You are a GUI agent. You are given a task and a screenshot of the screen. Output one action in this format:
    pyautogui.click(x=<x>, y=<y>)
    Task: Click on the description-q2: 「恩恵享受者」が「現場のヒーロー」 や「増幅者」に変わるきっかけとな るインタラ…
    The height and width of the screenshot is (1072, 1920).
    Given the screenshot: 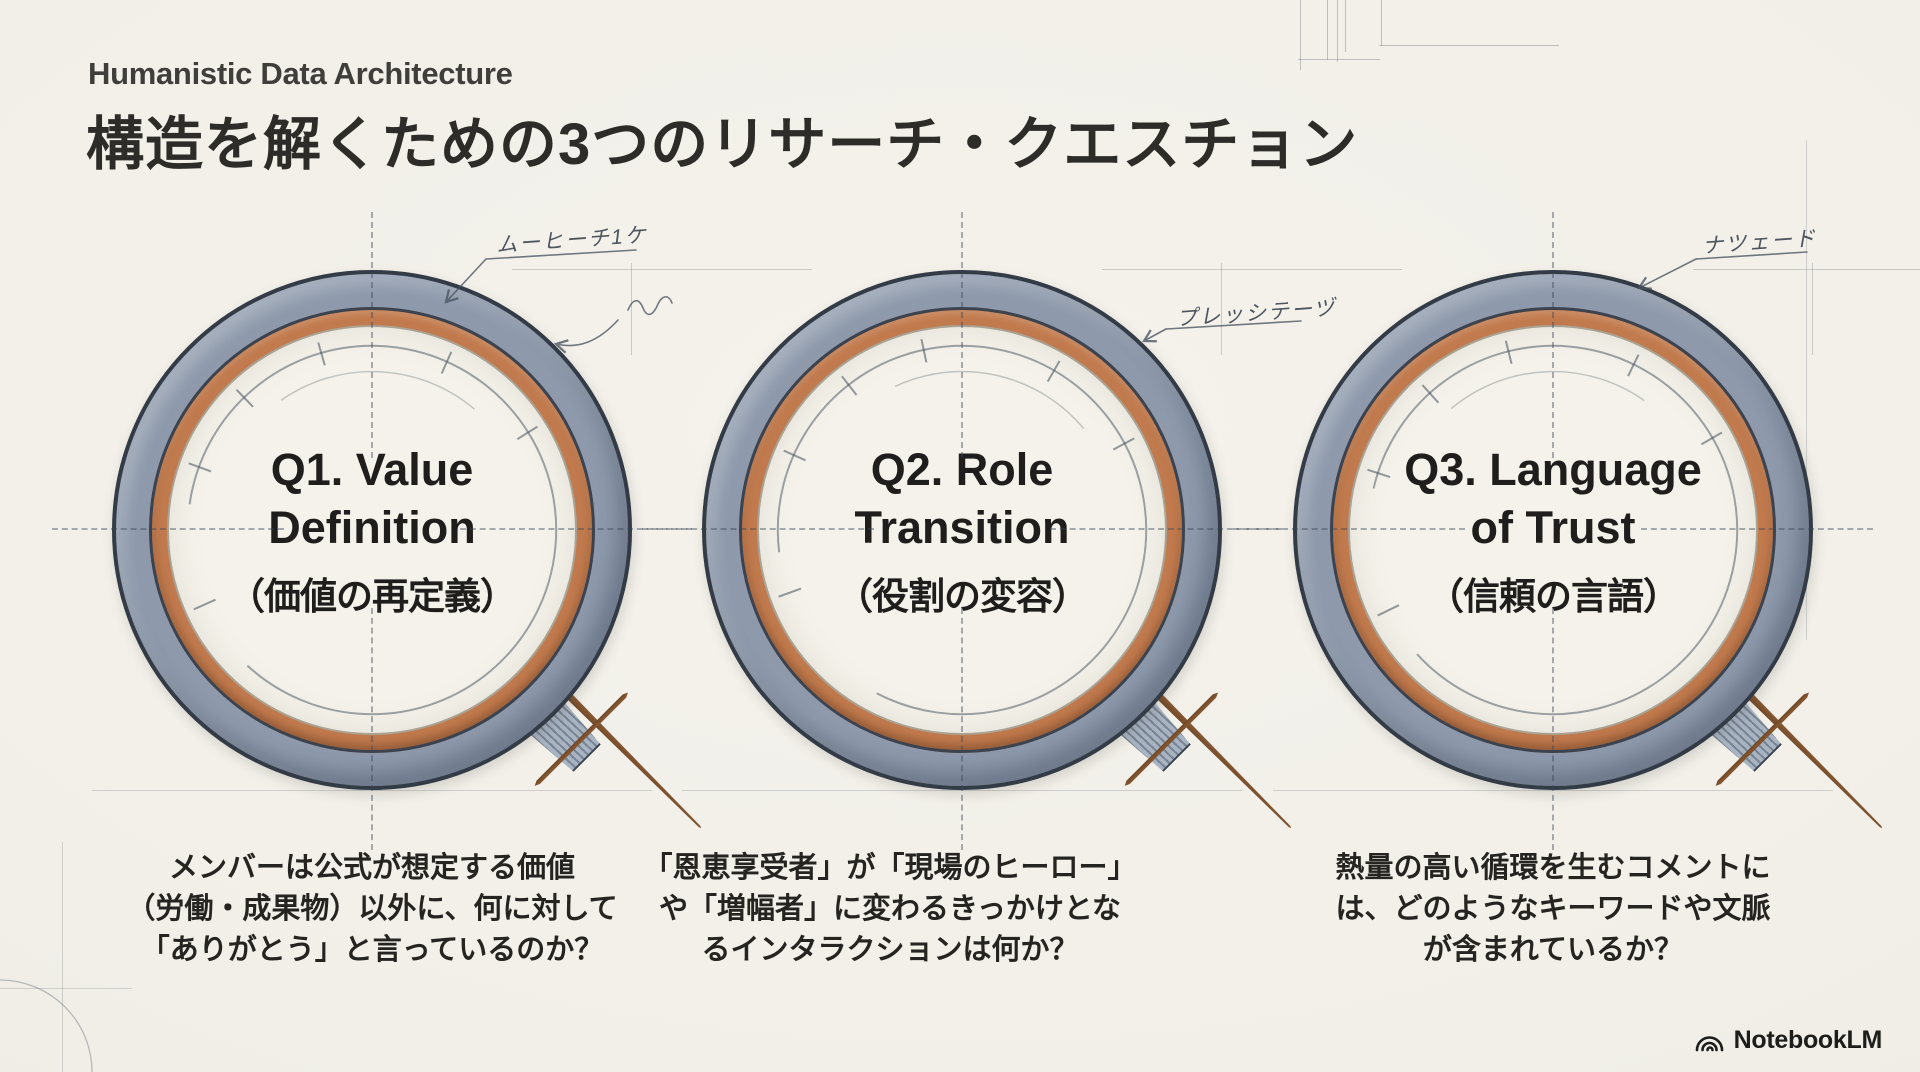 What is the action you would take?
    pyautogui.click(x=890, y=909)
    